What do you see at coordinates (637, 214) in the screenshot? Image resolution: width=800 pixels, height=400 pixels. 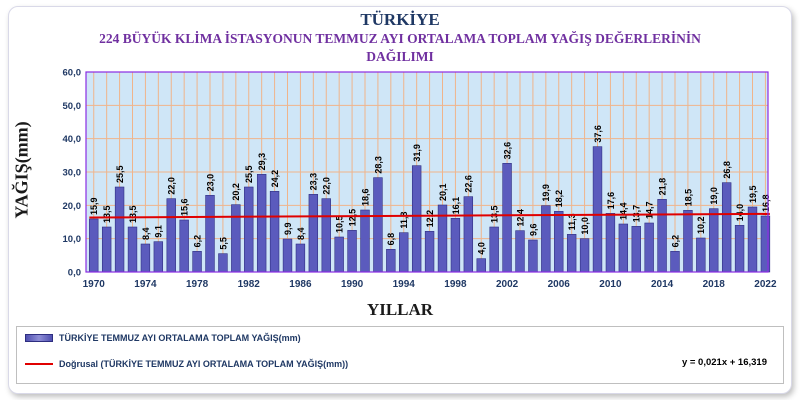 I see `data-label: 13,7` at bounding box center [637, 214].